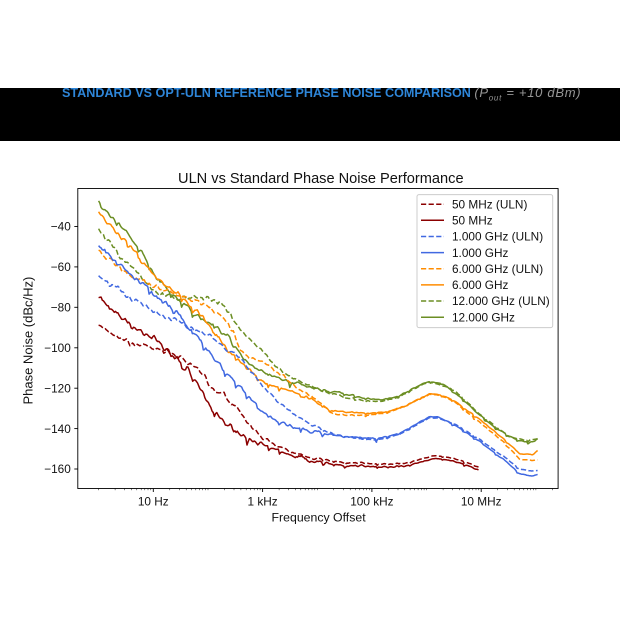 The width and height of the screenshot is (620, 620). I want to click on svg-text: −60, so click(61, 267).